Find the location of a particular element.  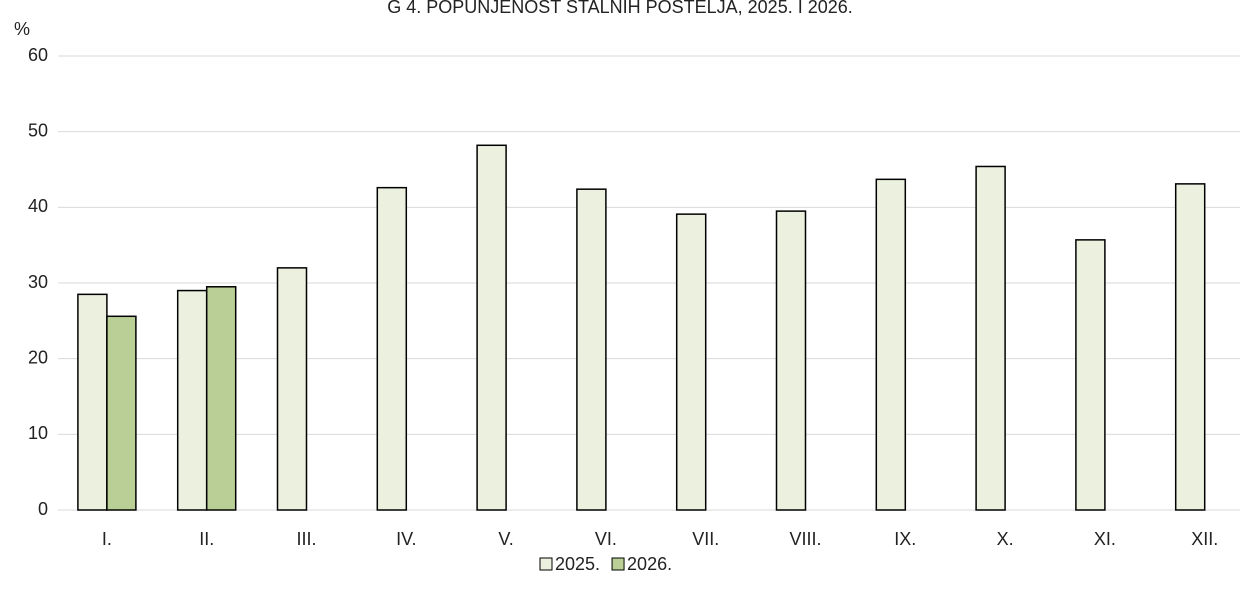

x-tick-label: IV. is located at coordinates (406, 539).